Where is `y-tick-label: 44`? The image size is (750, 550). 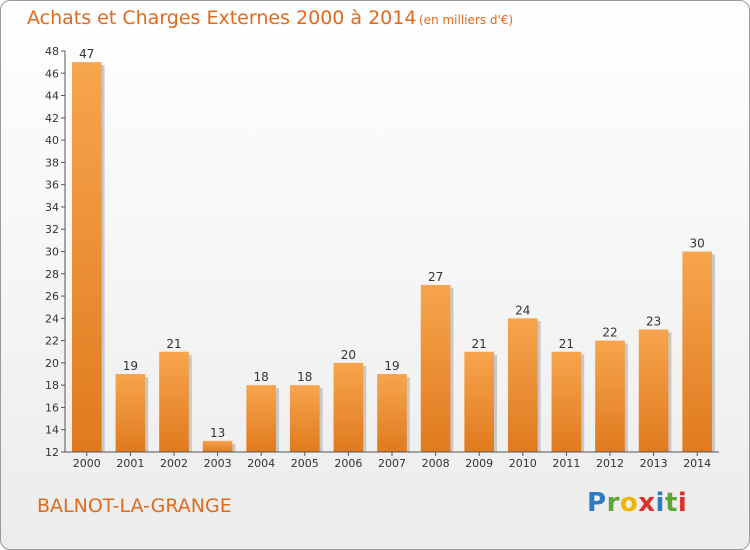
y-tick-label: 44 is located at coordinates (52, 96).